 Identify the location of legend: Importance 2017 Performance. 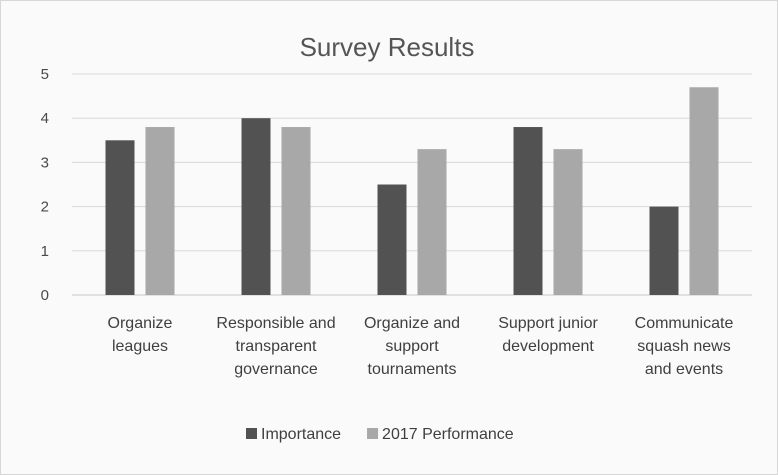
(380, 434).